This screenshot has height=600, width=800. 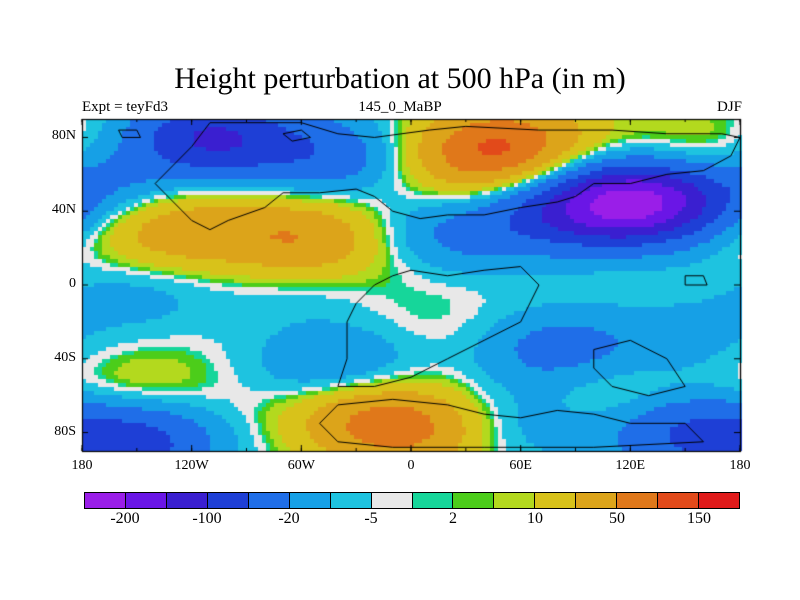 What do you see at coordinates (520, 465) in the screenshot?
I see `x-tick-label: 60E` at bounding box center [520, 465].